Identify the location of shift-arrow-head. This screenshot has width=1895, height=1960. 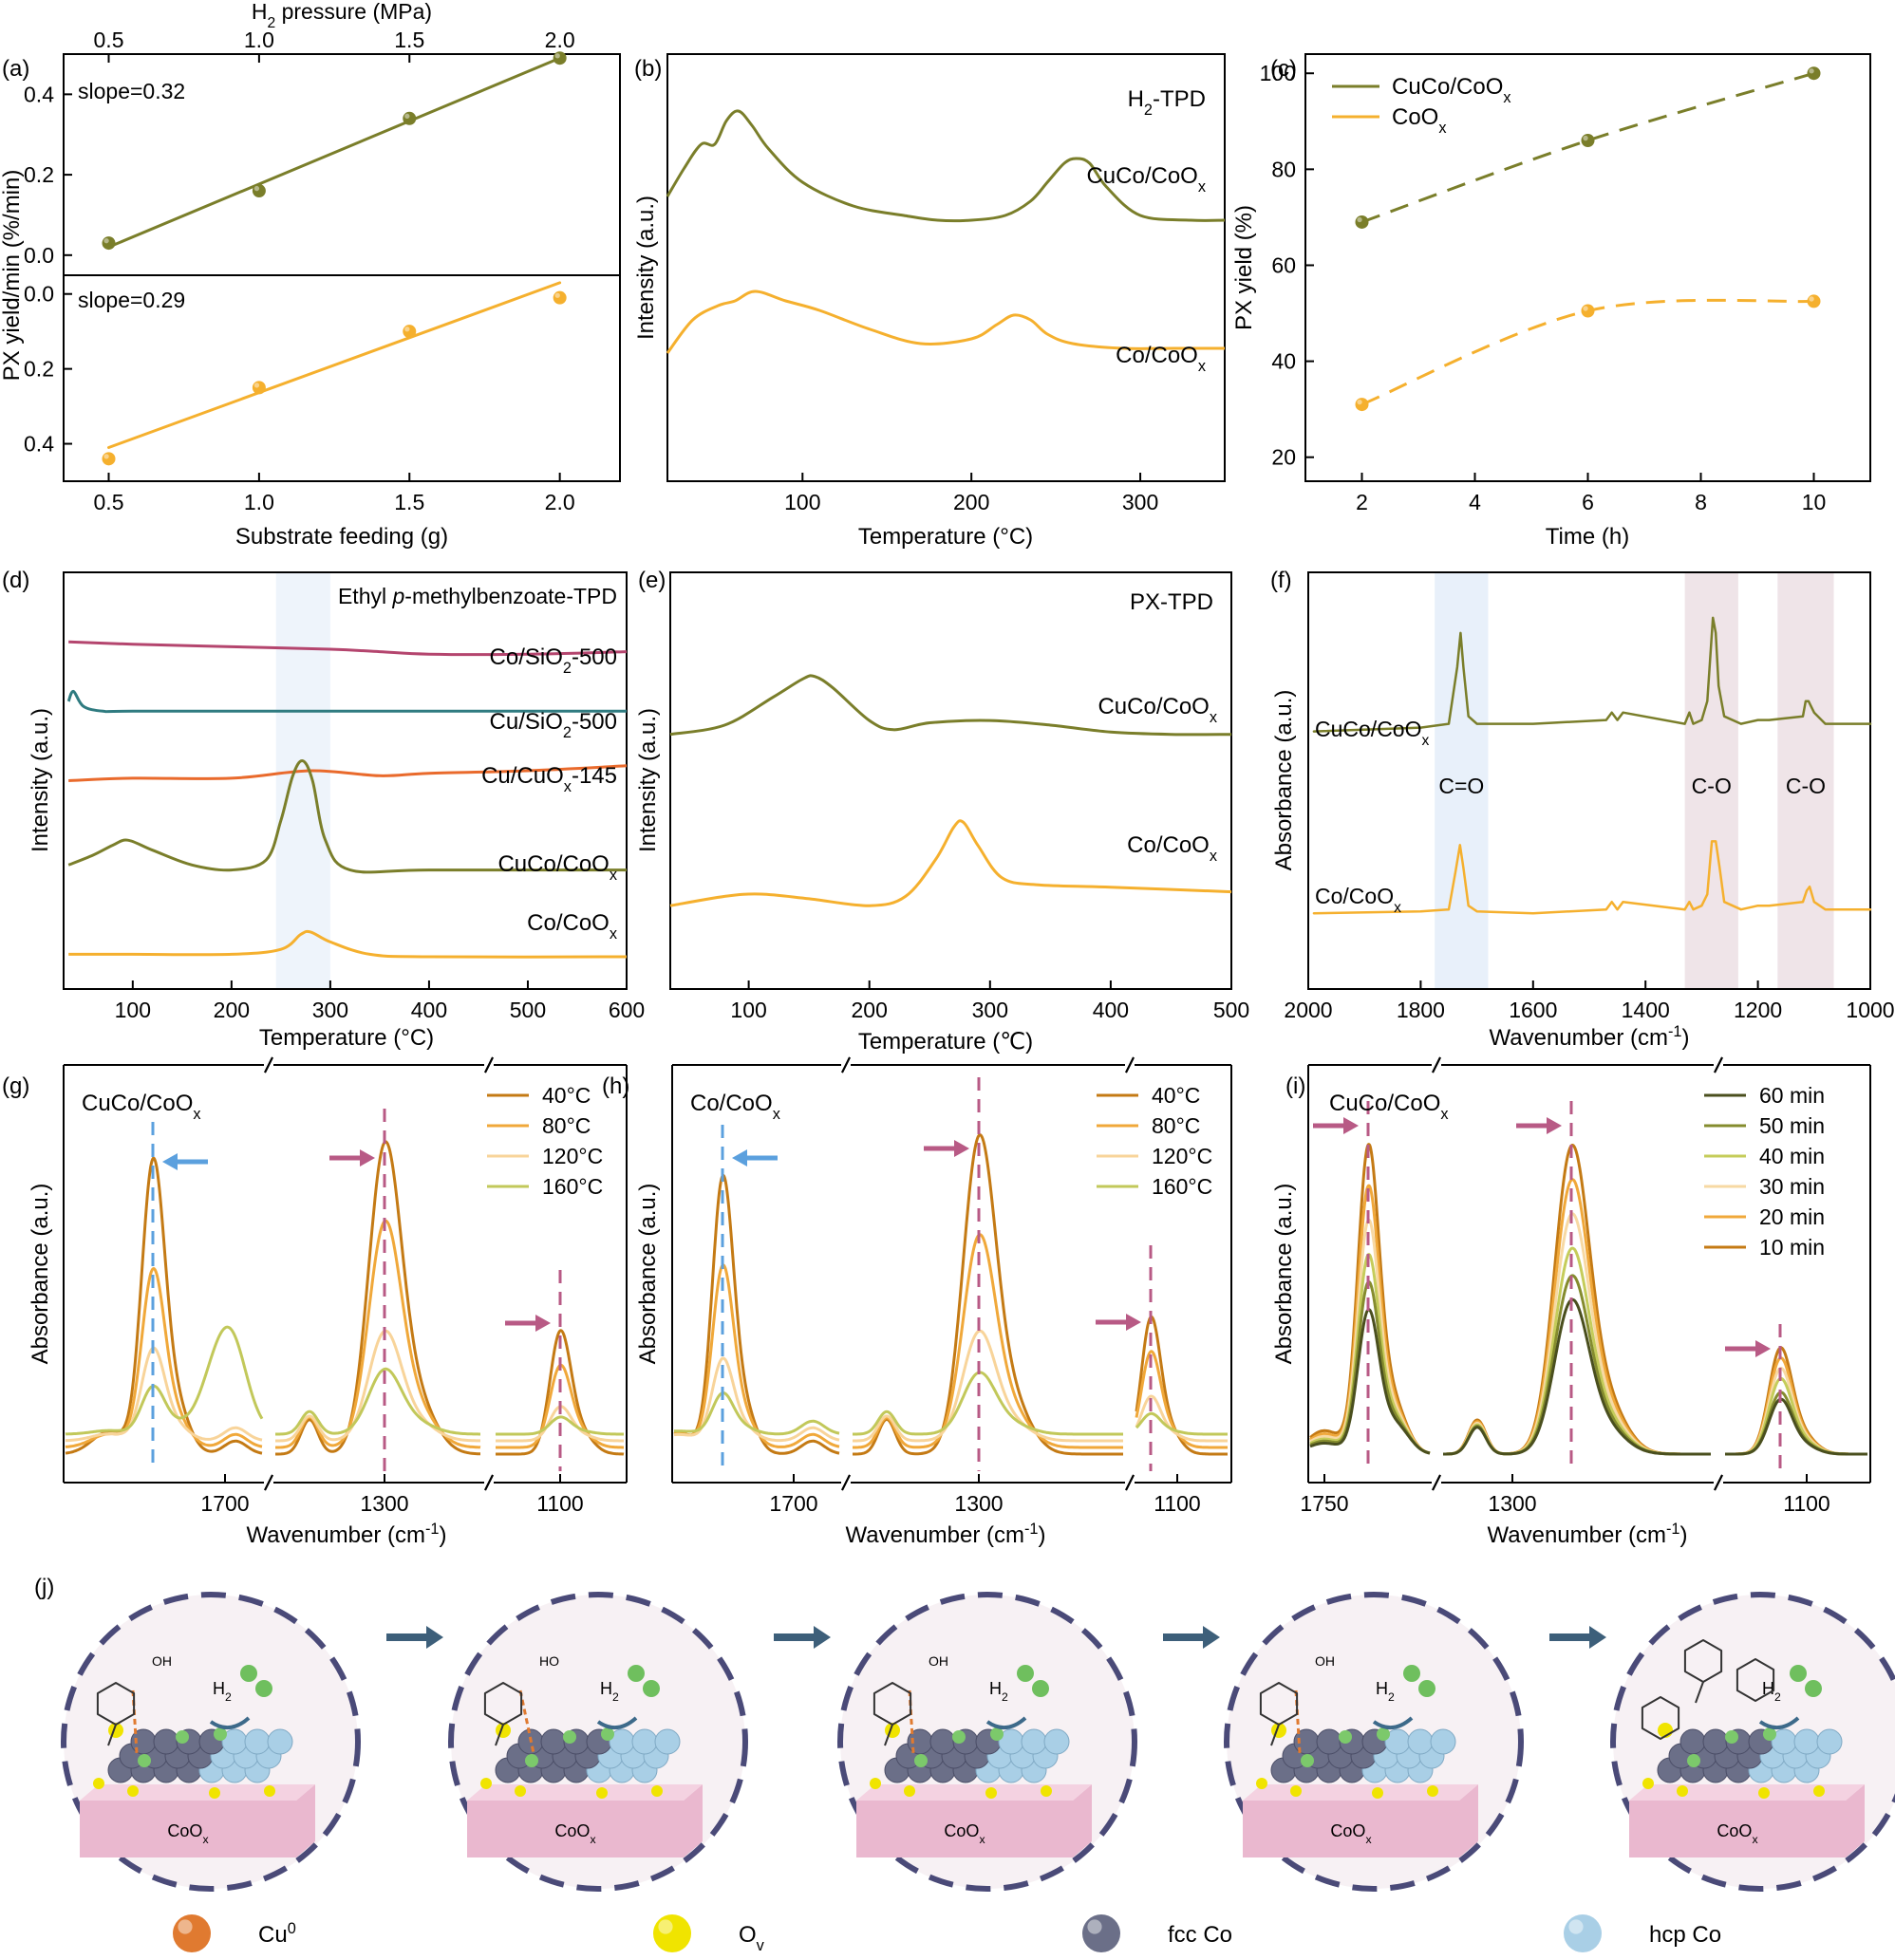
(739, 1158).